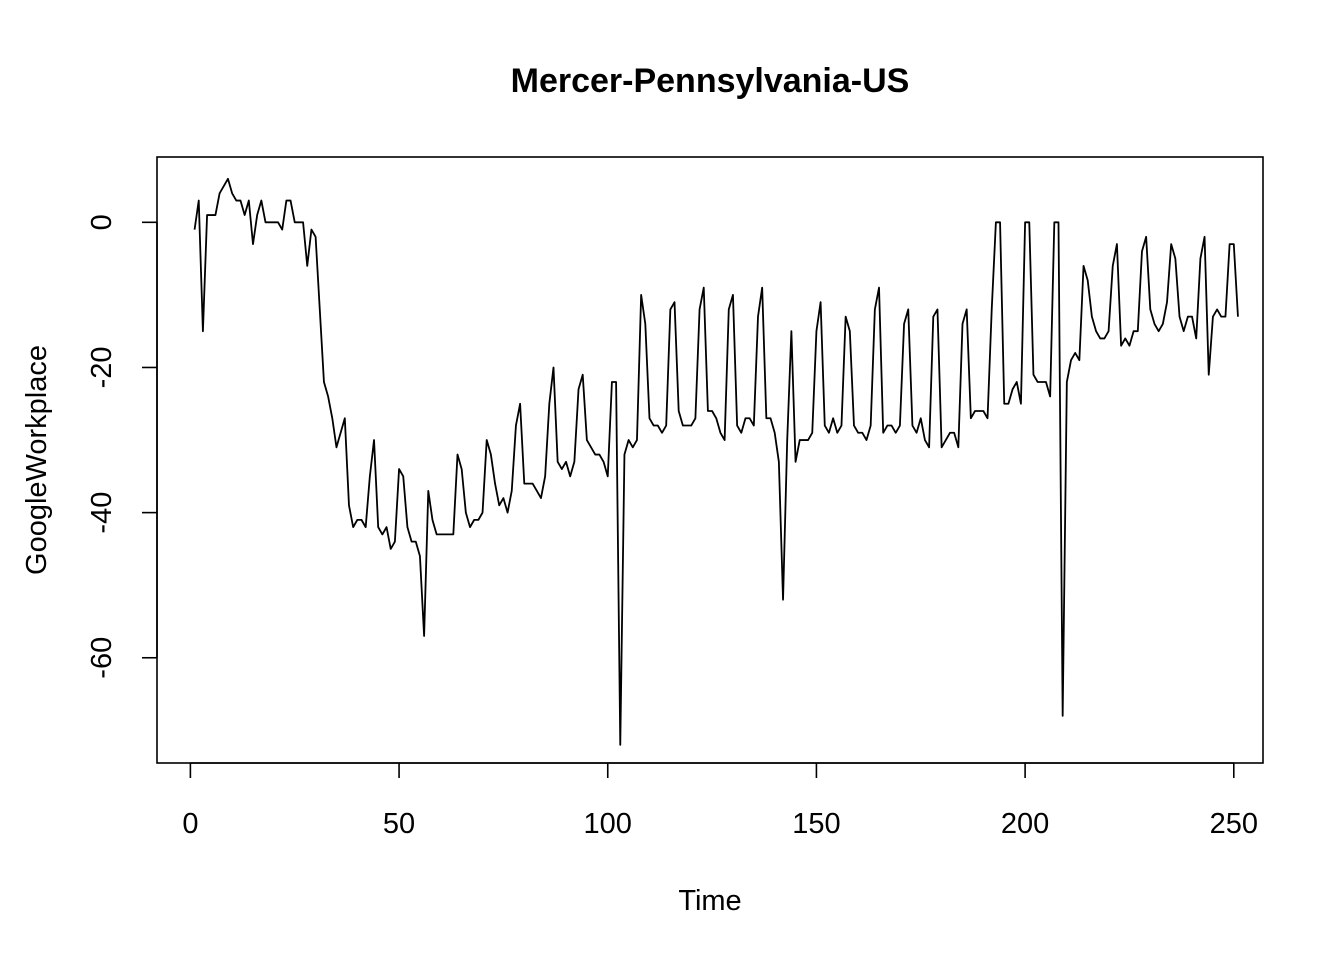 This screenshot has height=960, width=1344. I want to click on x-tick-label: 100, so click(608, 824).